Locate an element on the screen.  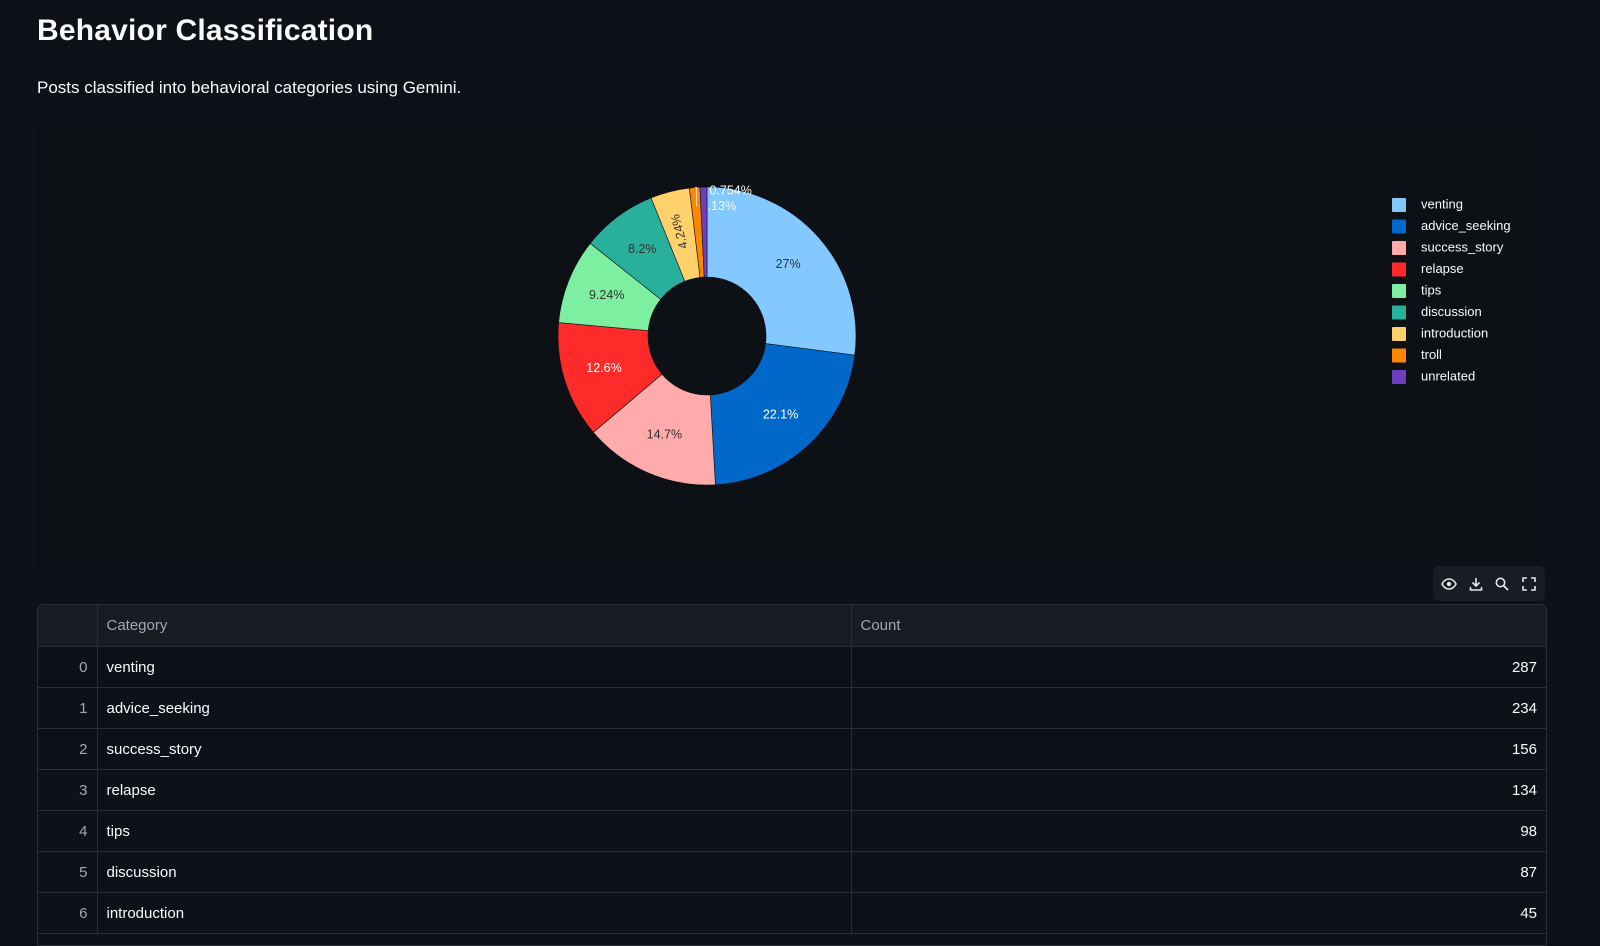
row-index: 5 is located at coordinates (68, 872).